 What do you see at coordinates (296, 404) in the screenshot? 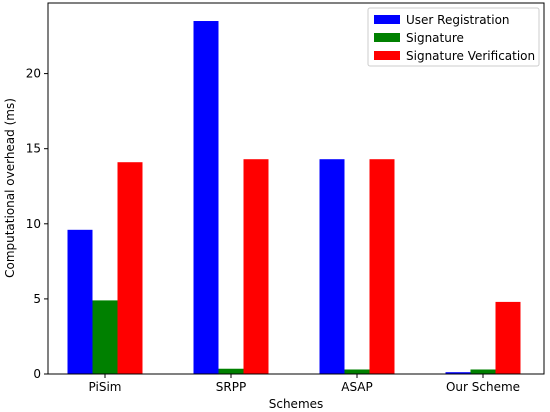
I see `x-axis-label: Schemes` at bounding box center [296, 404].